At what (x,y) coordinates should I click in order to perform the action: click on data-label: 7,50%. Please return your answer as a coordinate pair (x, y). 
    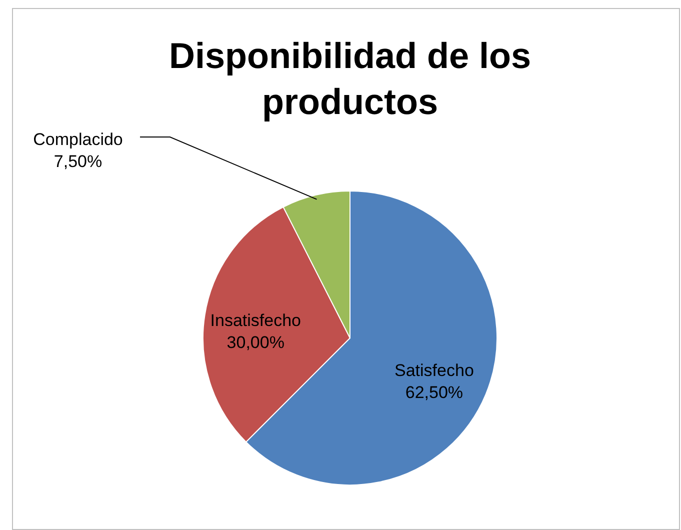
    Looking at the image, I should click on (78, 161).